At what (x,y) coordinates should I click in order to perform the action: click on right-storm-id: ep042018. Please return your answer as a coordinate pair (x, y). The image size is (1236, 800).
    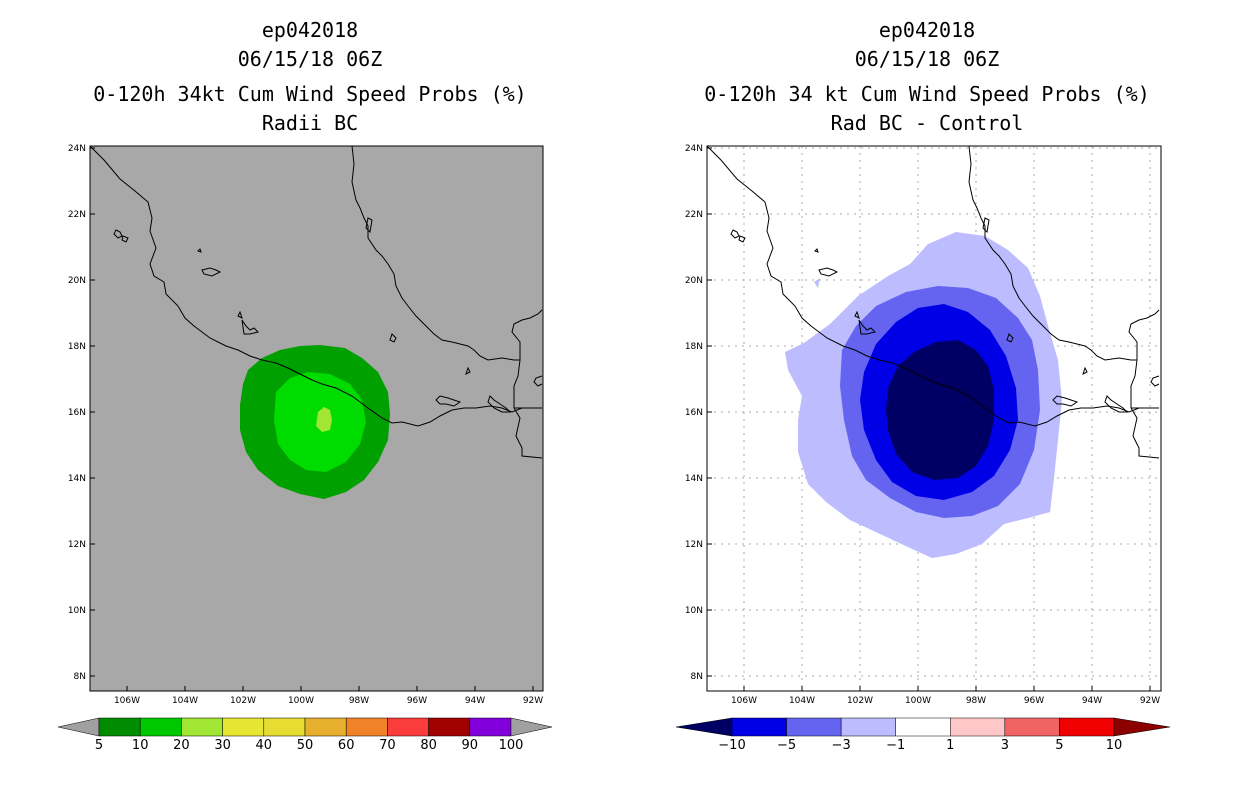
    Looking at the image, I should click on (927, 30).